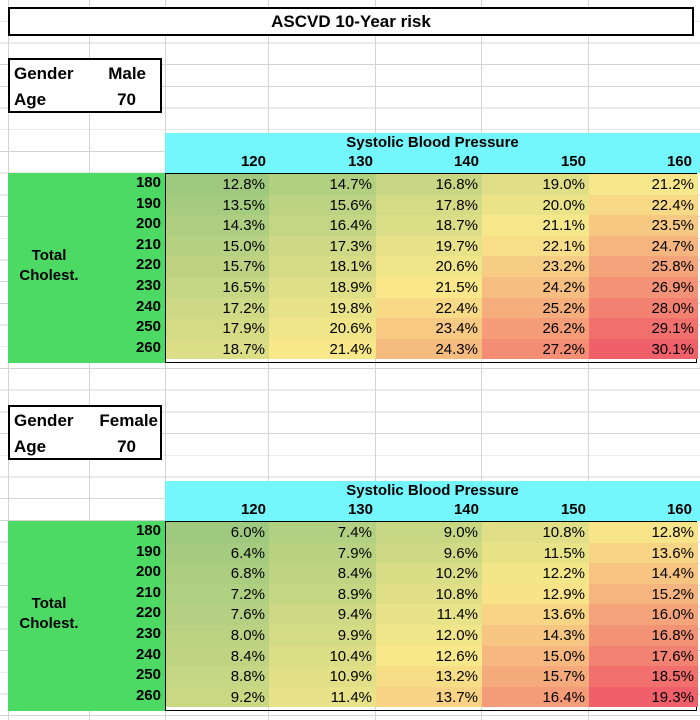 This screenshot has height=720, width=700. Describe the element at coordinates (322, 205) in the screenshot. I see `risk-cell: 15.6%` at that location.